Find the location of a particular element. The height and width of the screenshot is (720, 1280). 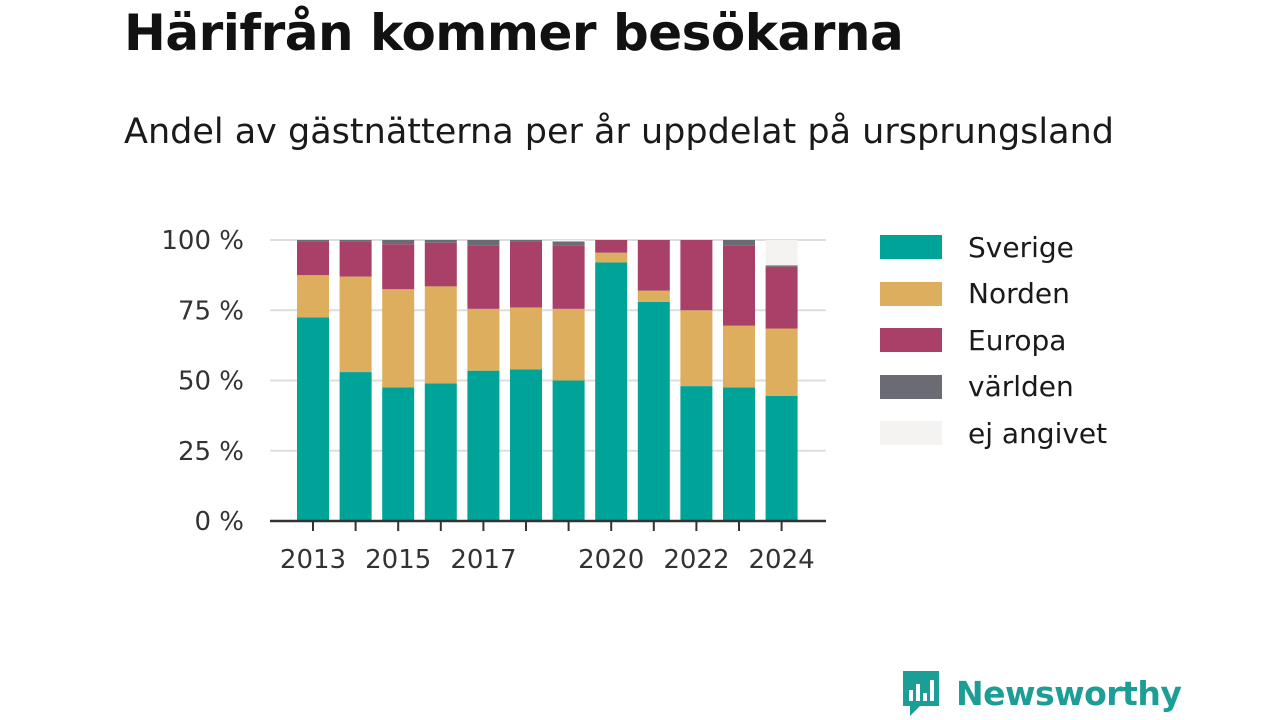

legend-item-europa: Europa is located at coordinates (993, 340).